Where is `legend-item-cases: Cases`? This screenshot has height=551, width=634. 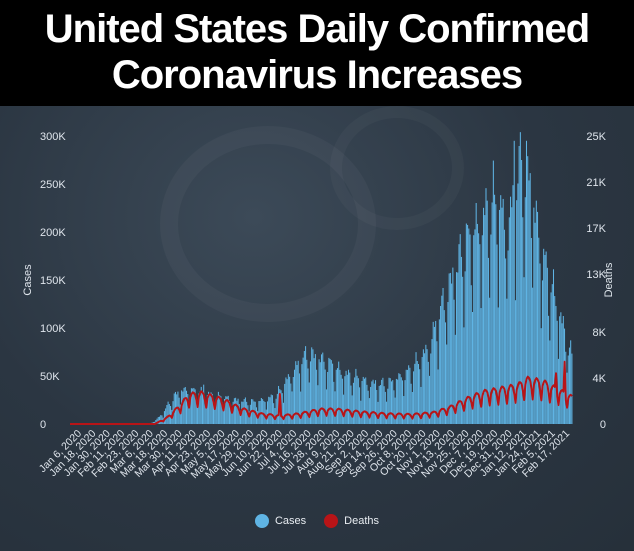 legend-item-cases: Cases is located at coordinates (280, 521).